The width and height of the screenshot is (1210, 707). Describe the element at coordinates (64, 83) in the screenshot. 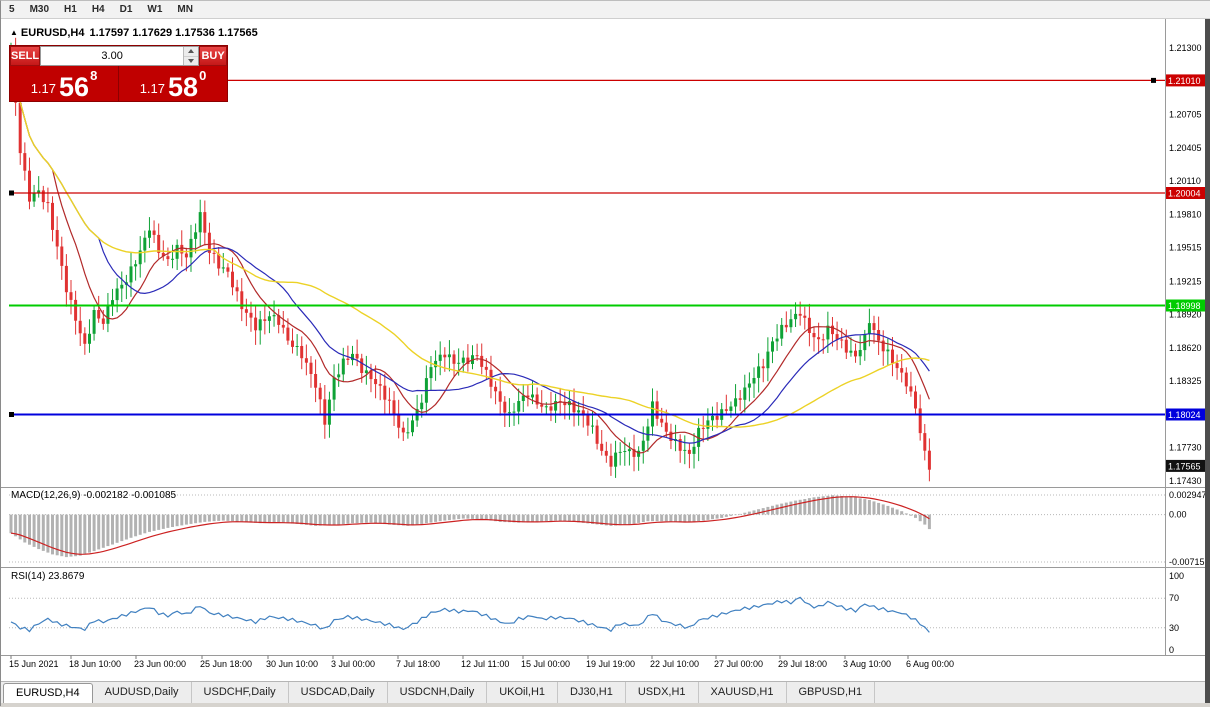

I see `sell-price-display: 1.17 56 8` at that location.